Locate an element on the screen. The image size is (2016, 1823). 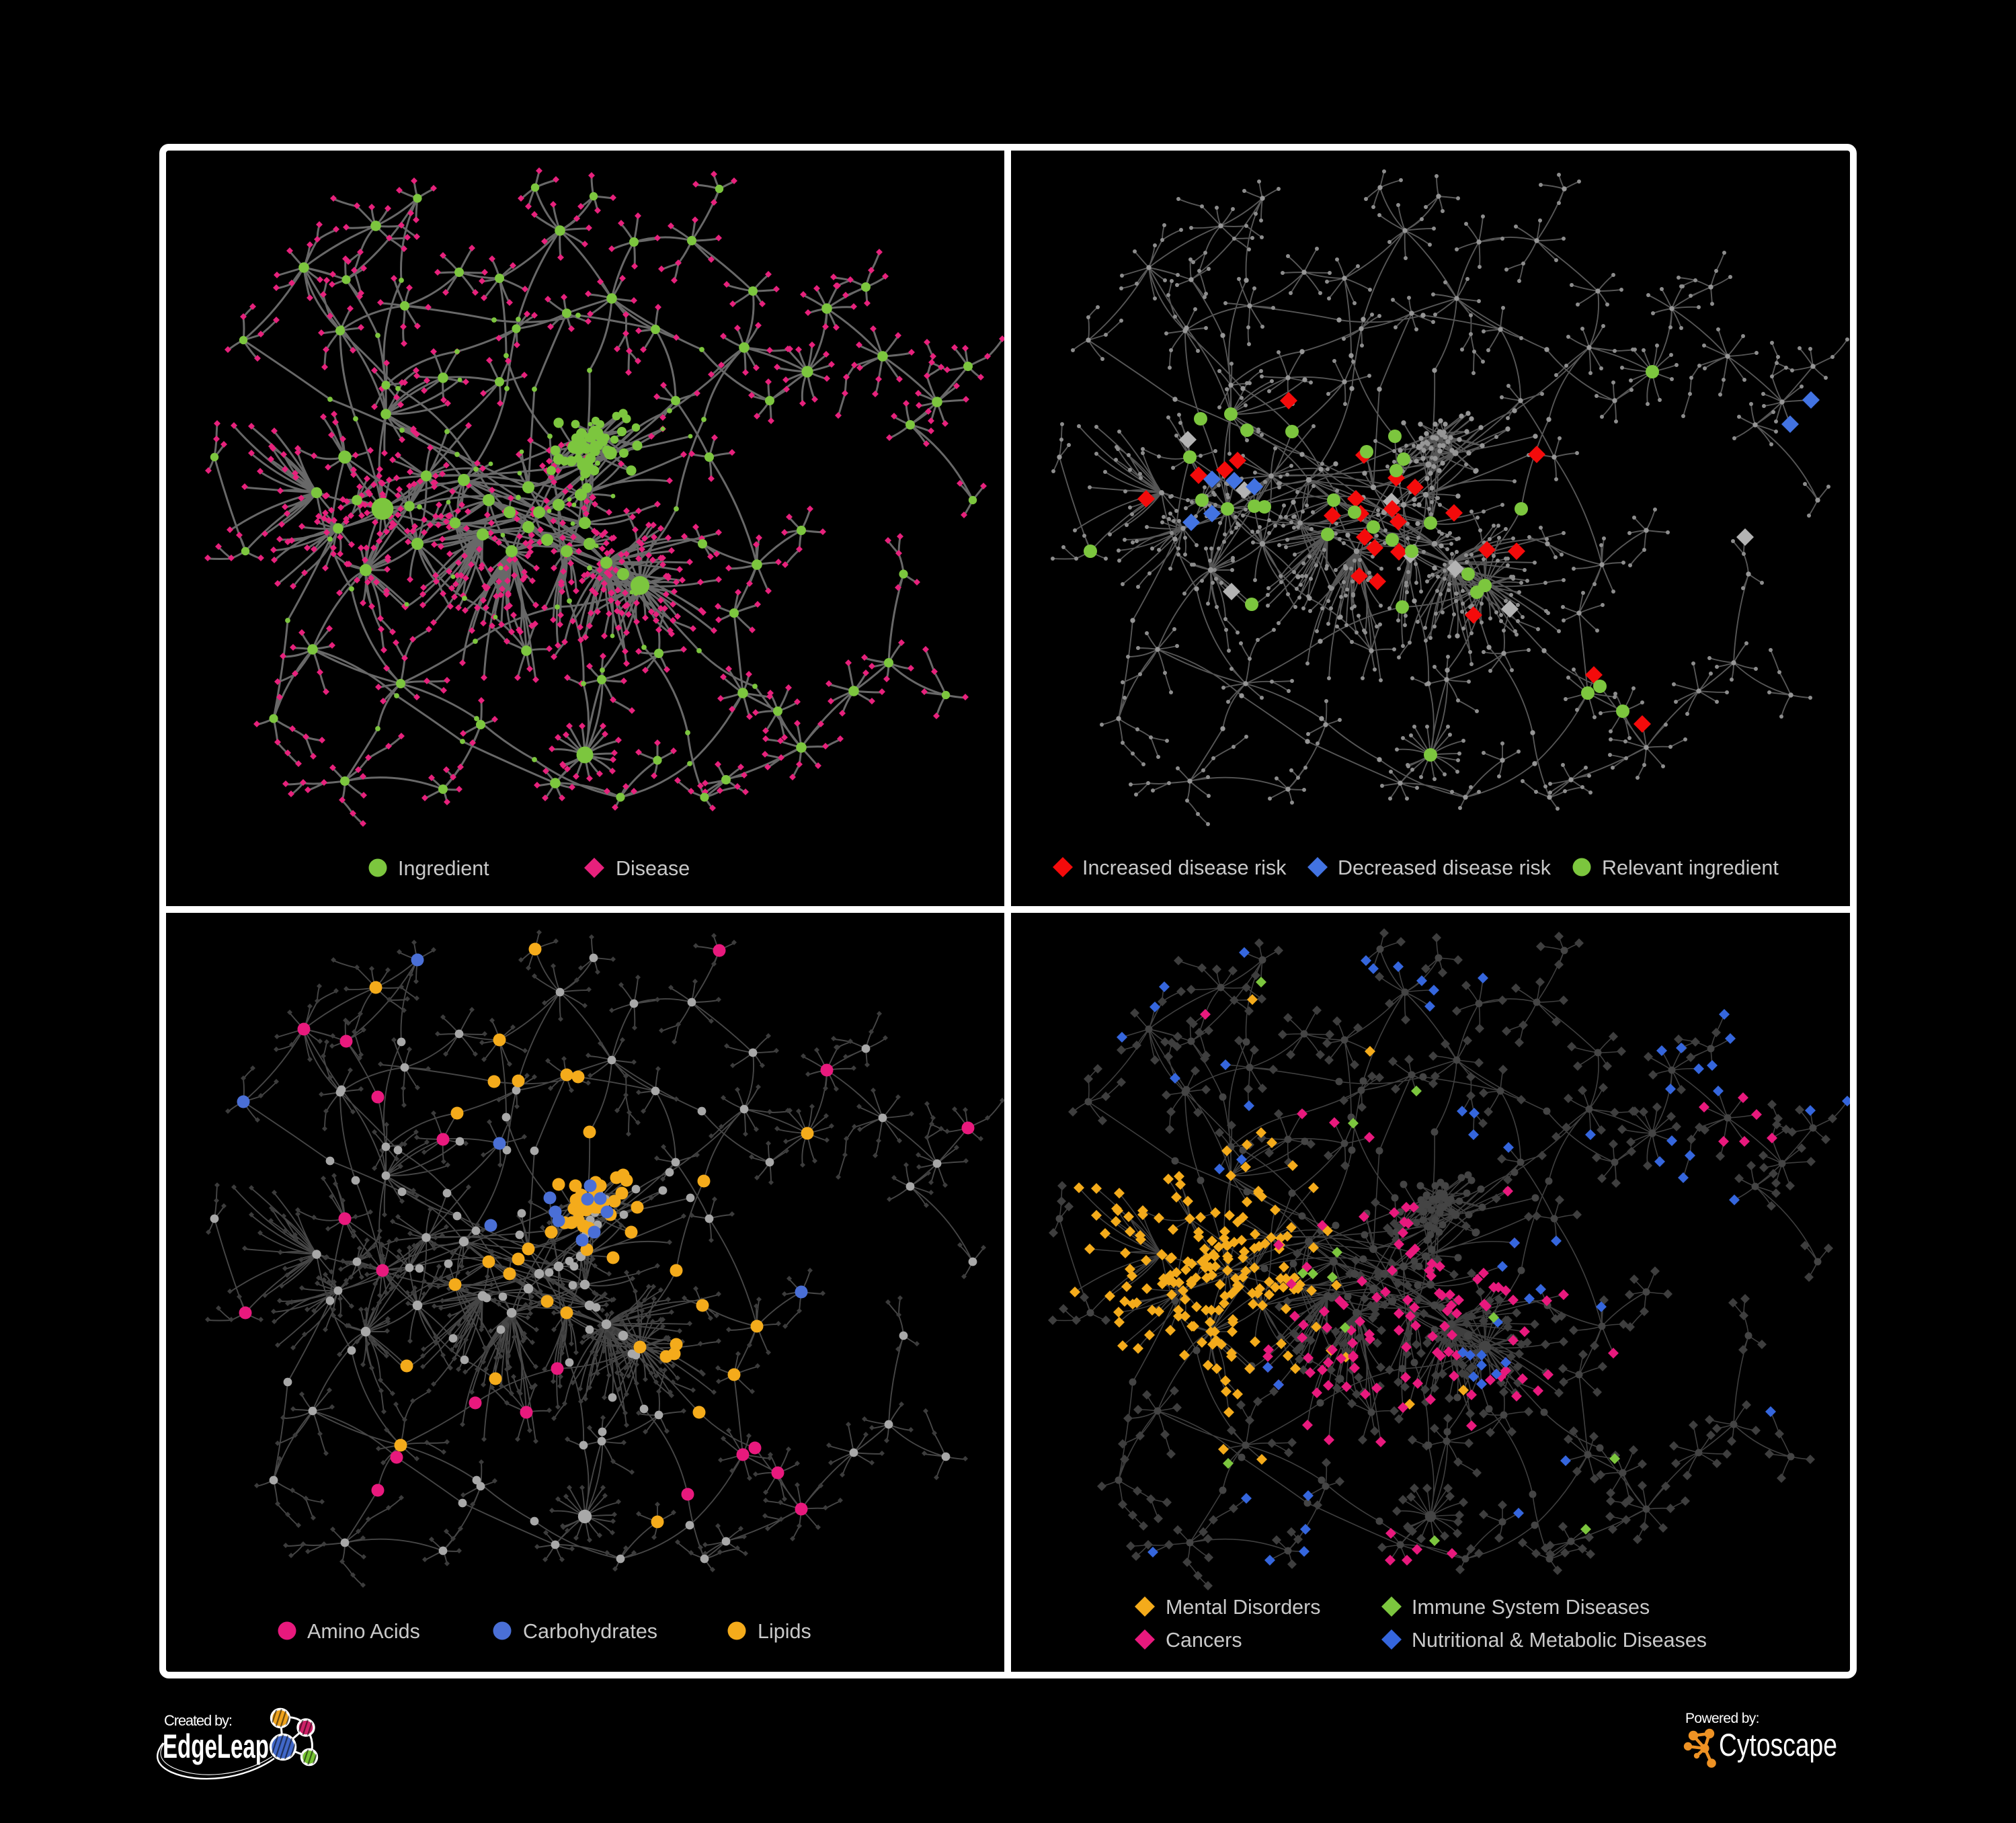
svg-text: Increased disease risk is located at coordinates (1184, 868).